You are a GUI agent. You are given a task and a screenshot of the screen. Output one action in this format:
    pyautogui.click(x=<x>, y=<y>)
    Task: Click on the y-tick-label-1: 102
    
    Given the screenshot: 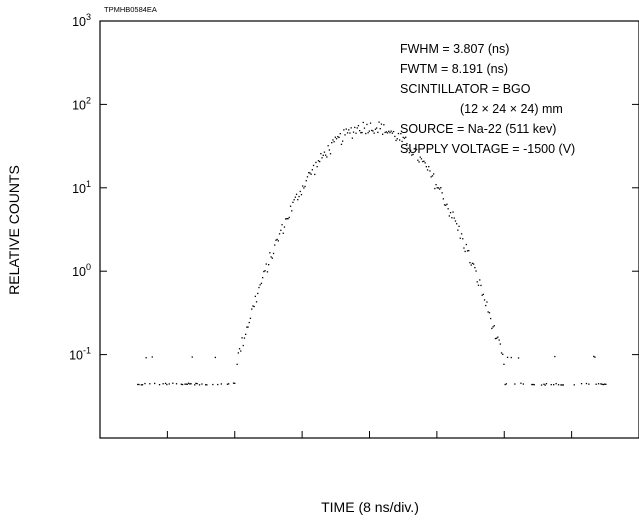 What is the action you would take?
    pyautogui.click(x=81, y=103)
    